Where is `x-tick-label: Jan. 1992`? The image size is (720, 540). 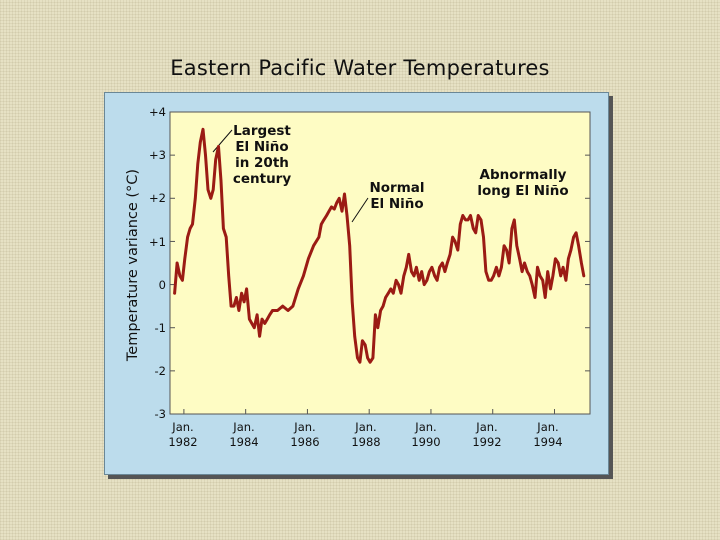 x-tick-label: Jan. 1992 is located at coordinates (487, 434).